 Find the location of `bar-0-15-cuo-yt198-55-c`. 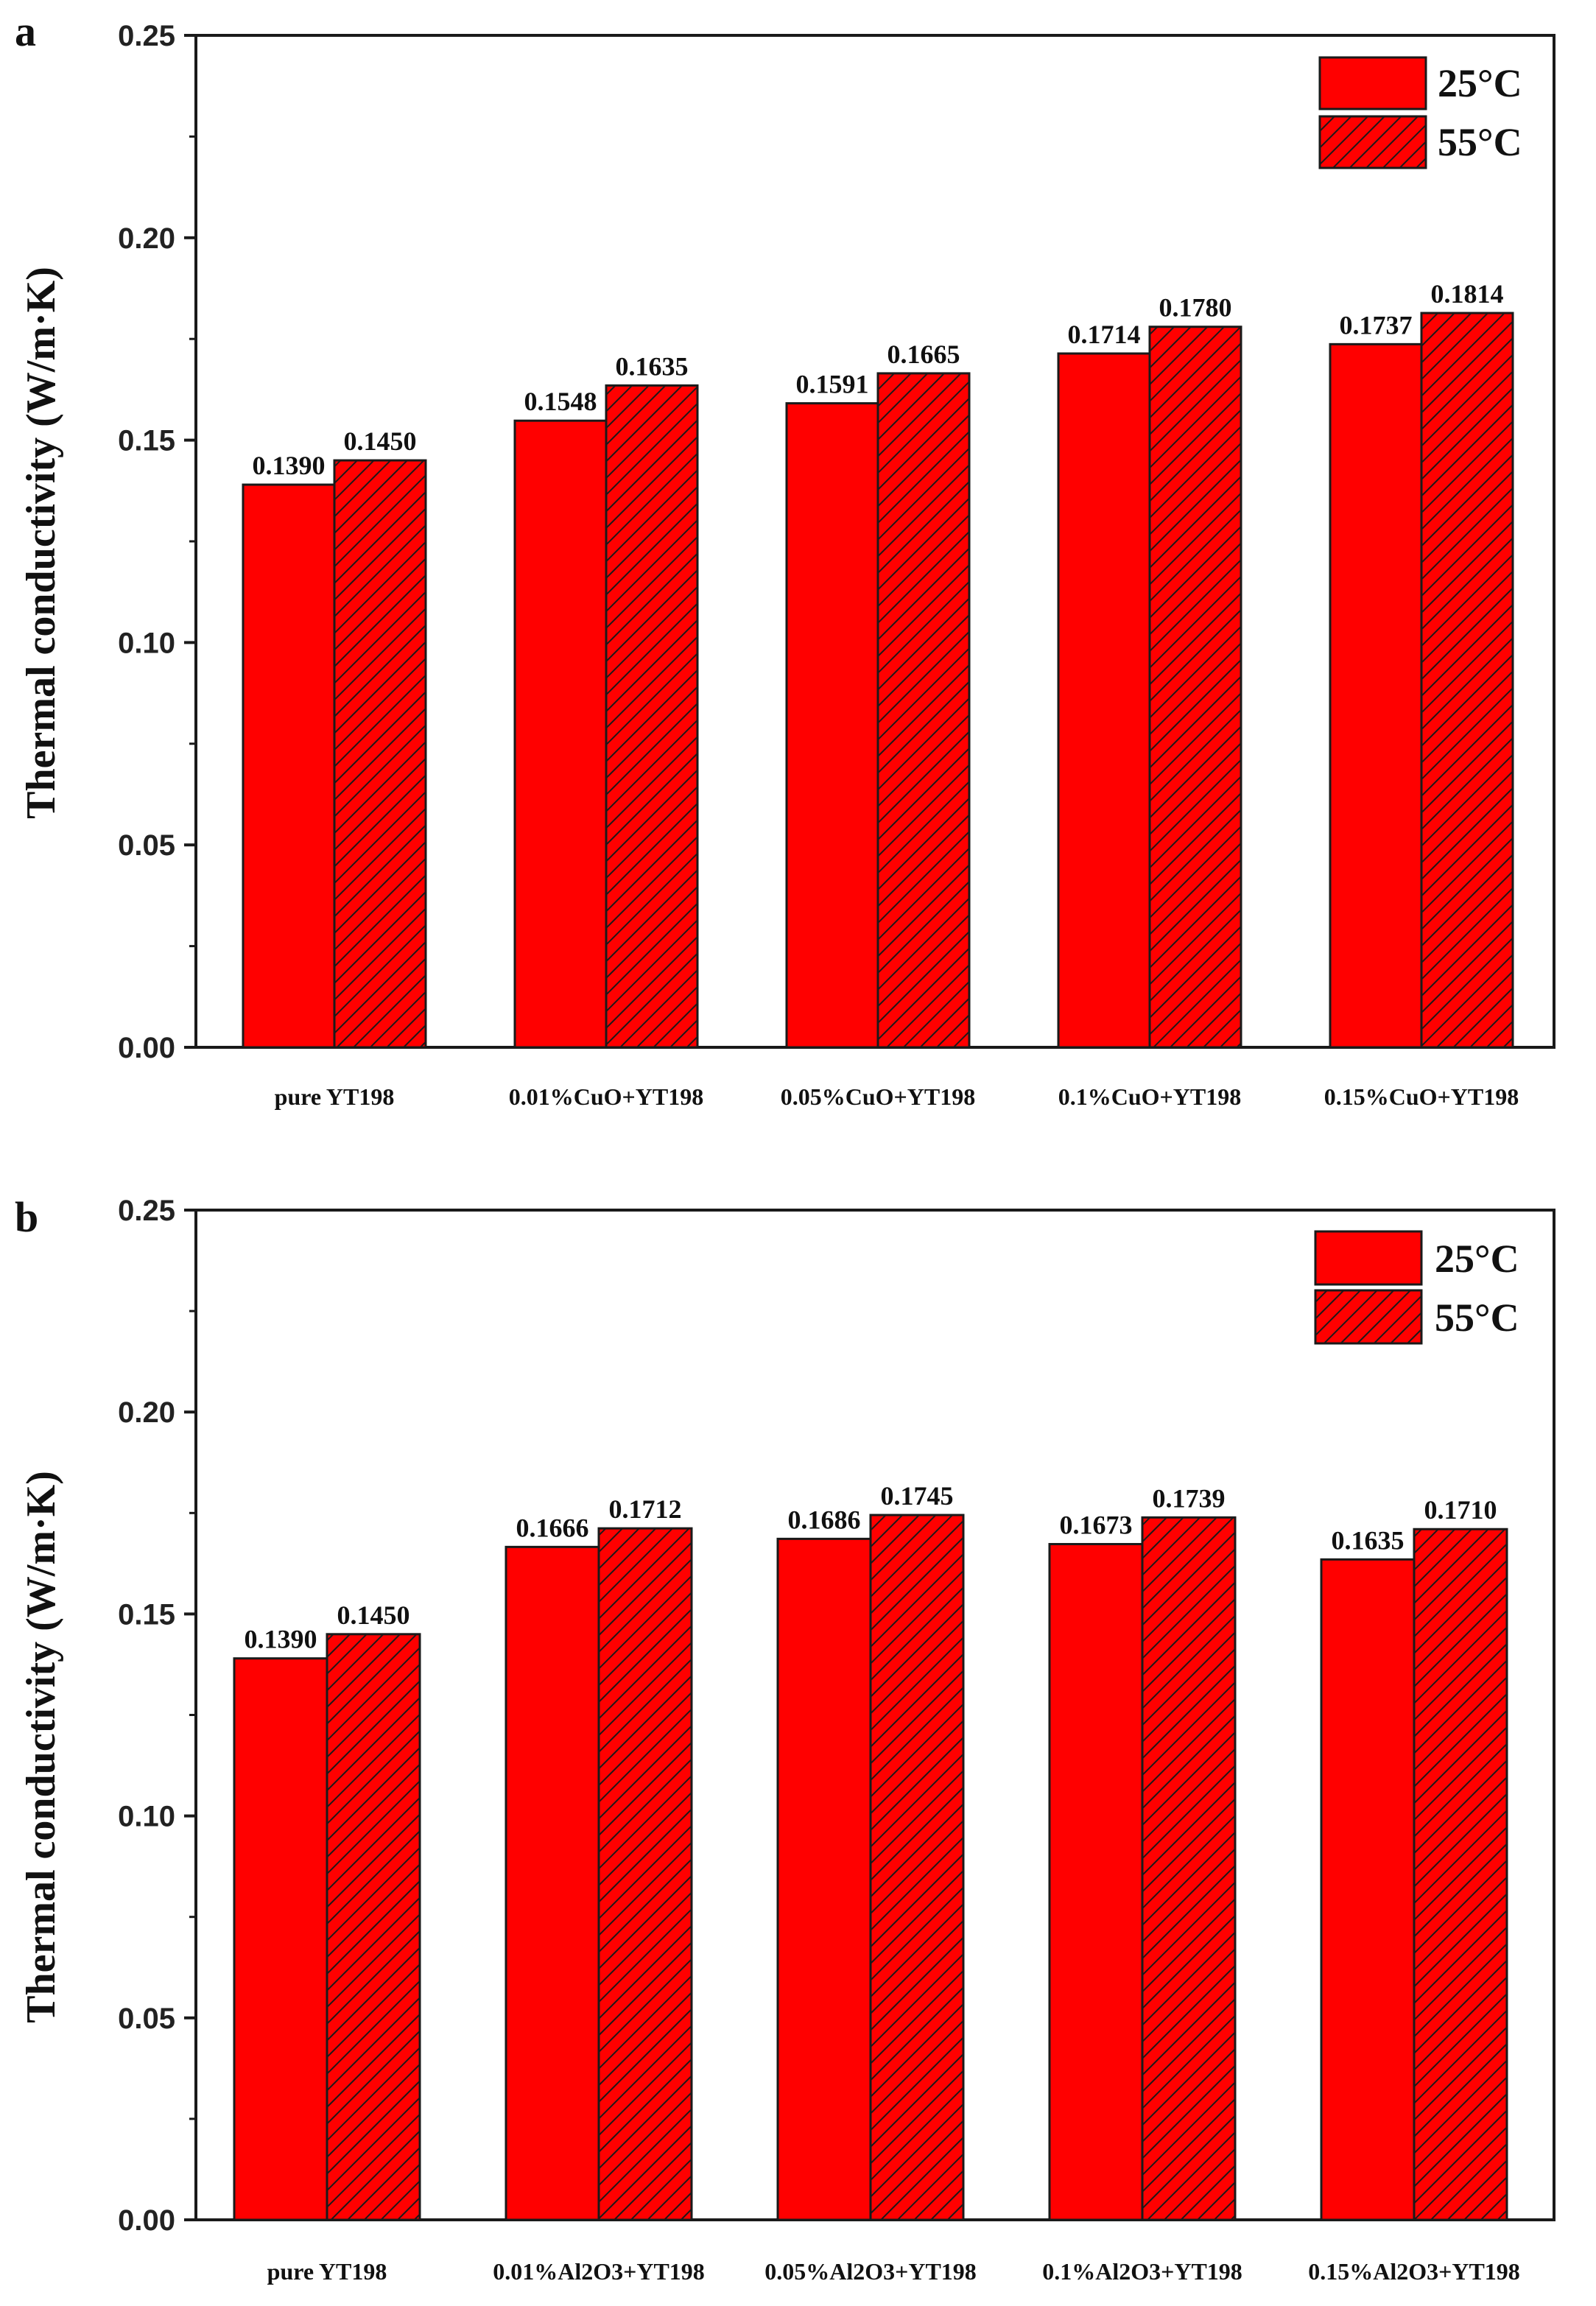

bar-0-15-cuo-yt198-55-c is located at coordinates (1467, 680).